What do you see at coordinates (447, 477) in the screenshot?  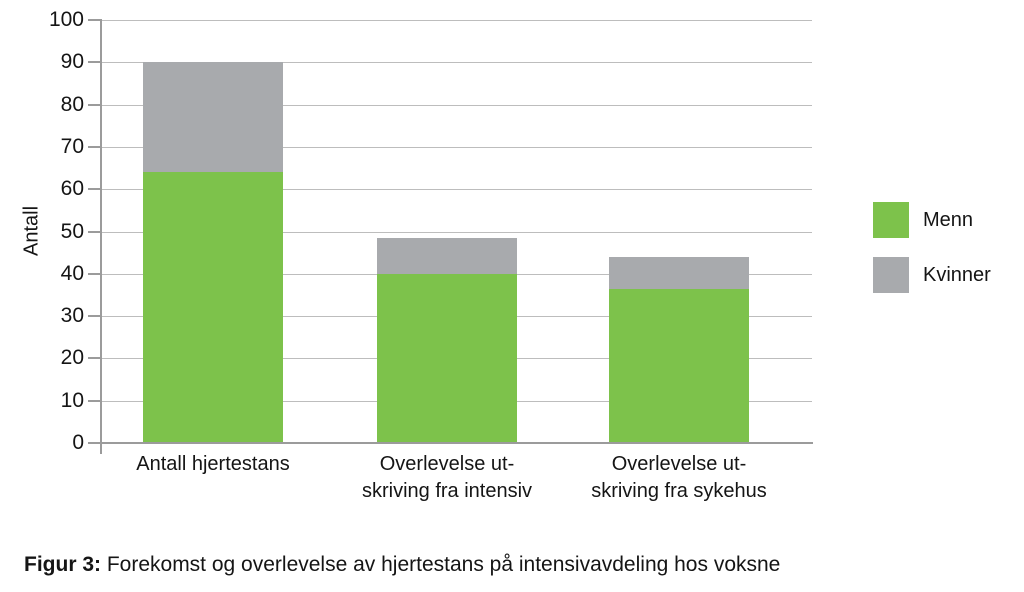 I see `x-category-label-2: Overlevelse ut- skriving fra intensiv` at bounding box center [447, 477].